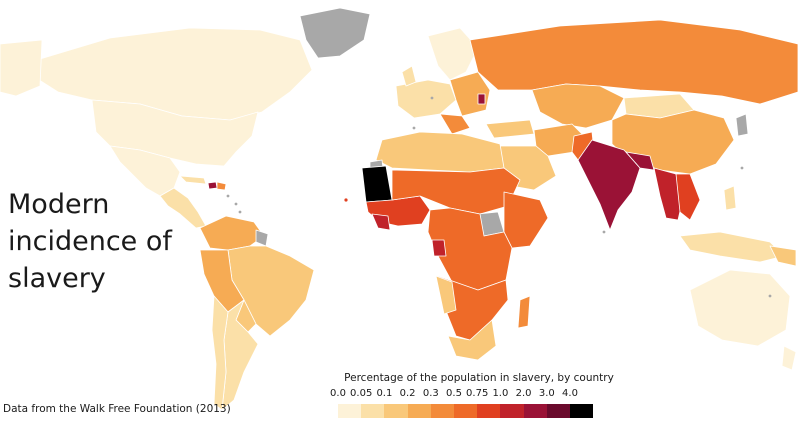 The width and height of the screenshot is (798, 423). I want to click on region-indochina, so click(688, 197).